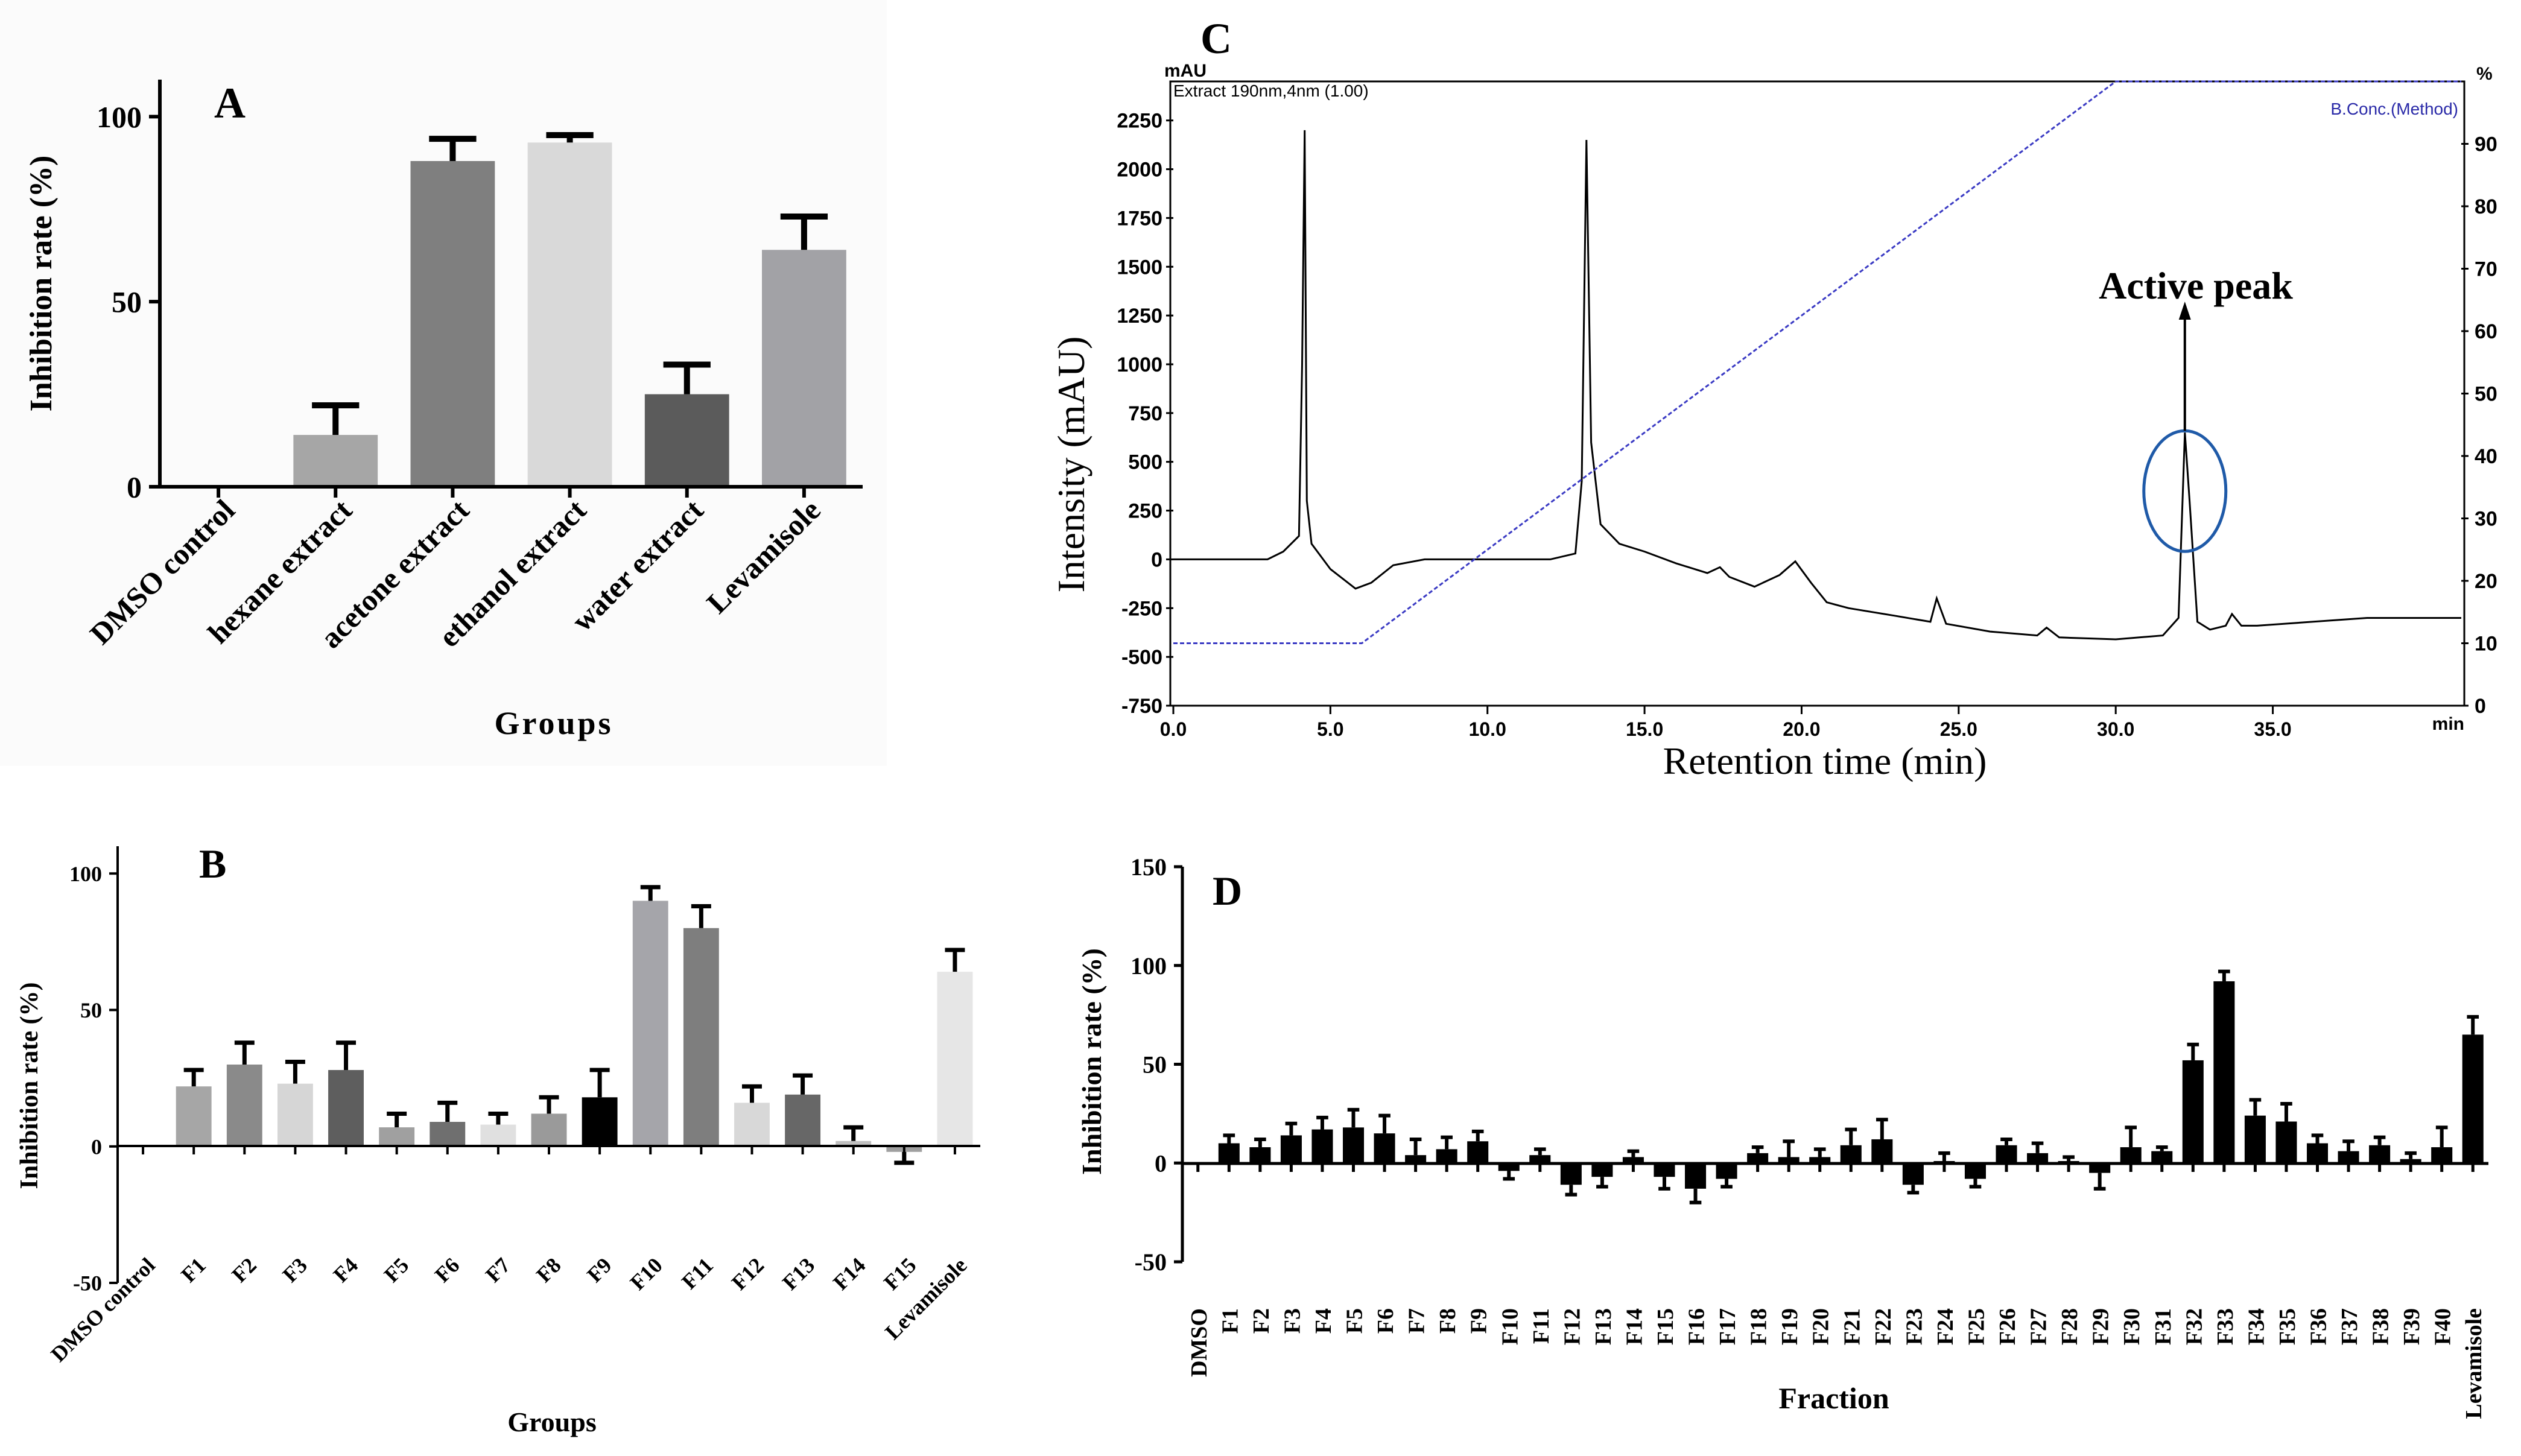  What do you see at coordinates (1230, 1321) in the screenshot?
I see `panel-d-category-label-f1: F1` at bounding box center [1230, 1321].